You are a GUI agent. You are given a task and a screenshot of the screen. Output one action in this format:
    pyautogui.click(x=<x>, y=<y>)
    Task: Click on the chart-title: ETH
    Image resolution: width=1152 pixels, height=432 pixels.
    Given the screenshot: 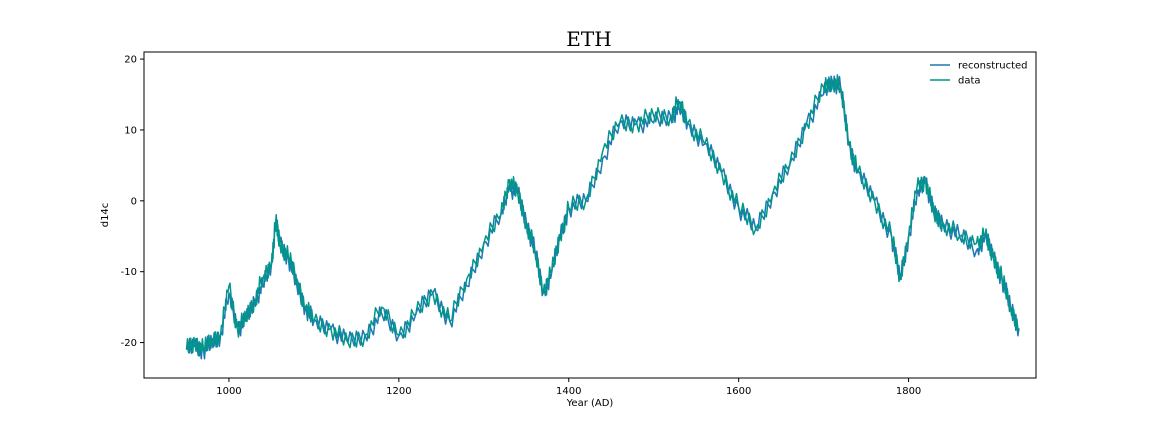 What is the action you would take?
    pyautogui.click(x=588, y=39)
    